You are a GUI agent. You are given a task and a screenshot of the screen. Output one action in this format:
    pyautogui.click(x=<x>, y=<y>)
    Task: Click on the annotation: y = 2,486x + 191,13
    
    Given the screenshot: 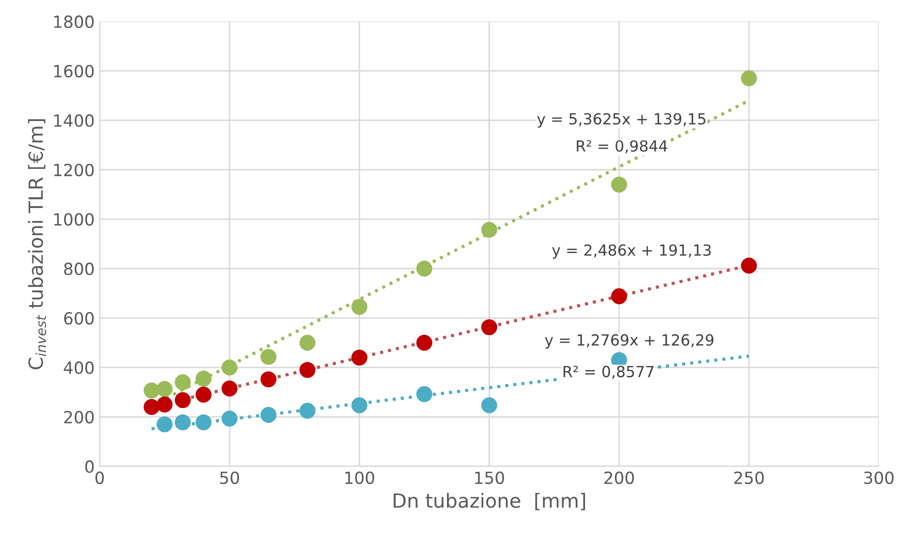 What is the action you would take?
    pyautogui.click(x=631, y=251)
    